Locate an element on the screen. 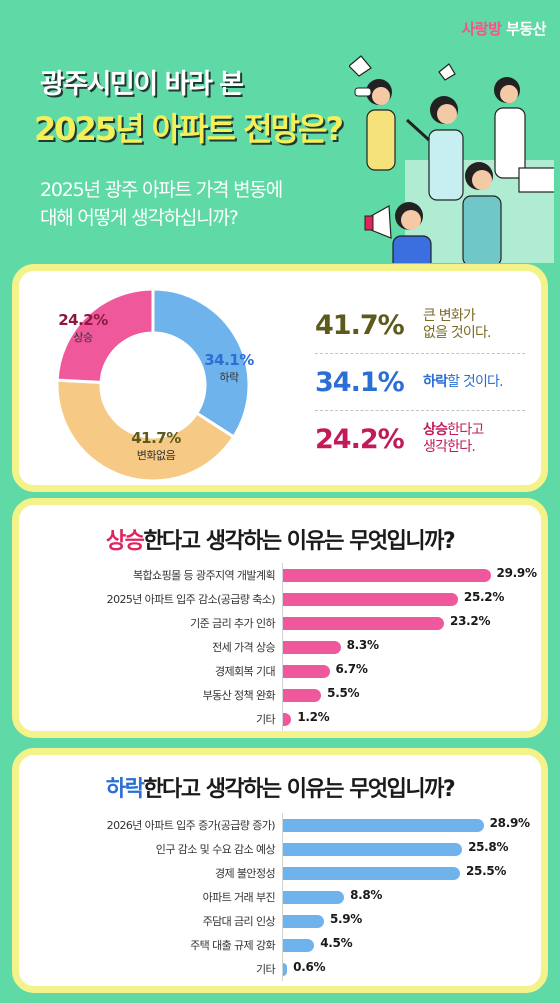 The height and width of the screenshot is (1003, 560). slice-label-fall: 34.1% 하락 is located at coordinates (229, 368).